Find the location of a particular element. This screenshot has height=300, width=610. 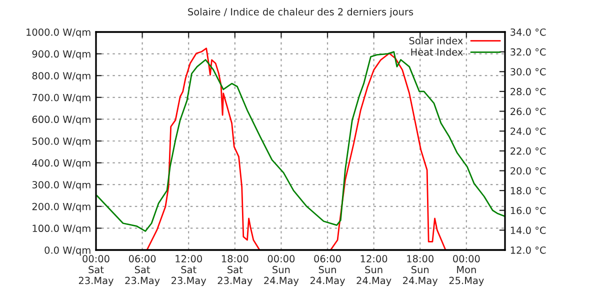

y-tick-label: 800.0 W/qm is located at coordinates (61, 77).